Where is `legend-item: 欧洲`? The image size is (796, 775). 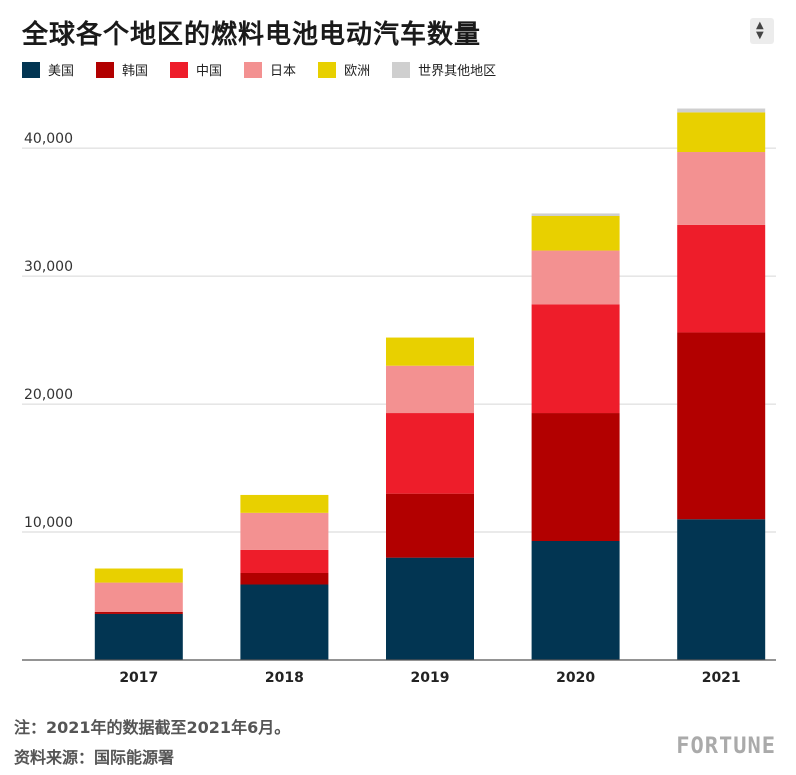
legend-item: 欧洲 is located at coordinates (344, 69).